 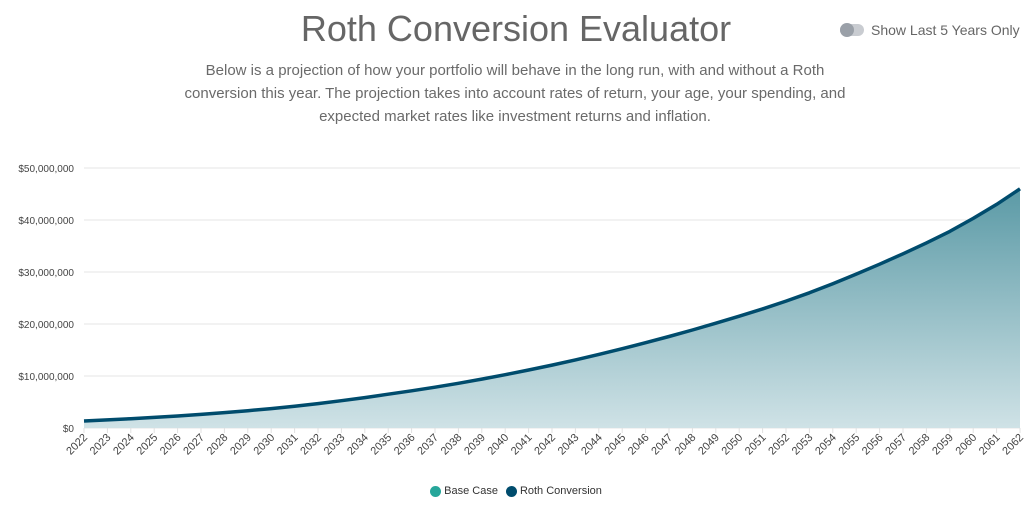 What do you see at coordinates (896, 445) in the screenshot?
I see `x-tick-label: 2057` at bounding box center [896, 445].